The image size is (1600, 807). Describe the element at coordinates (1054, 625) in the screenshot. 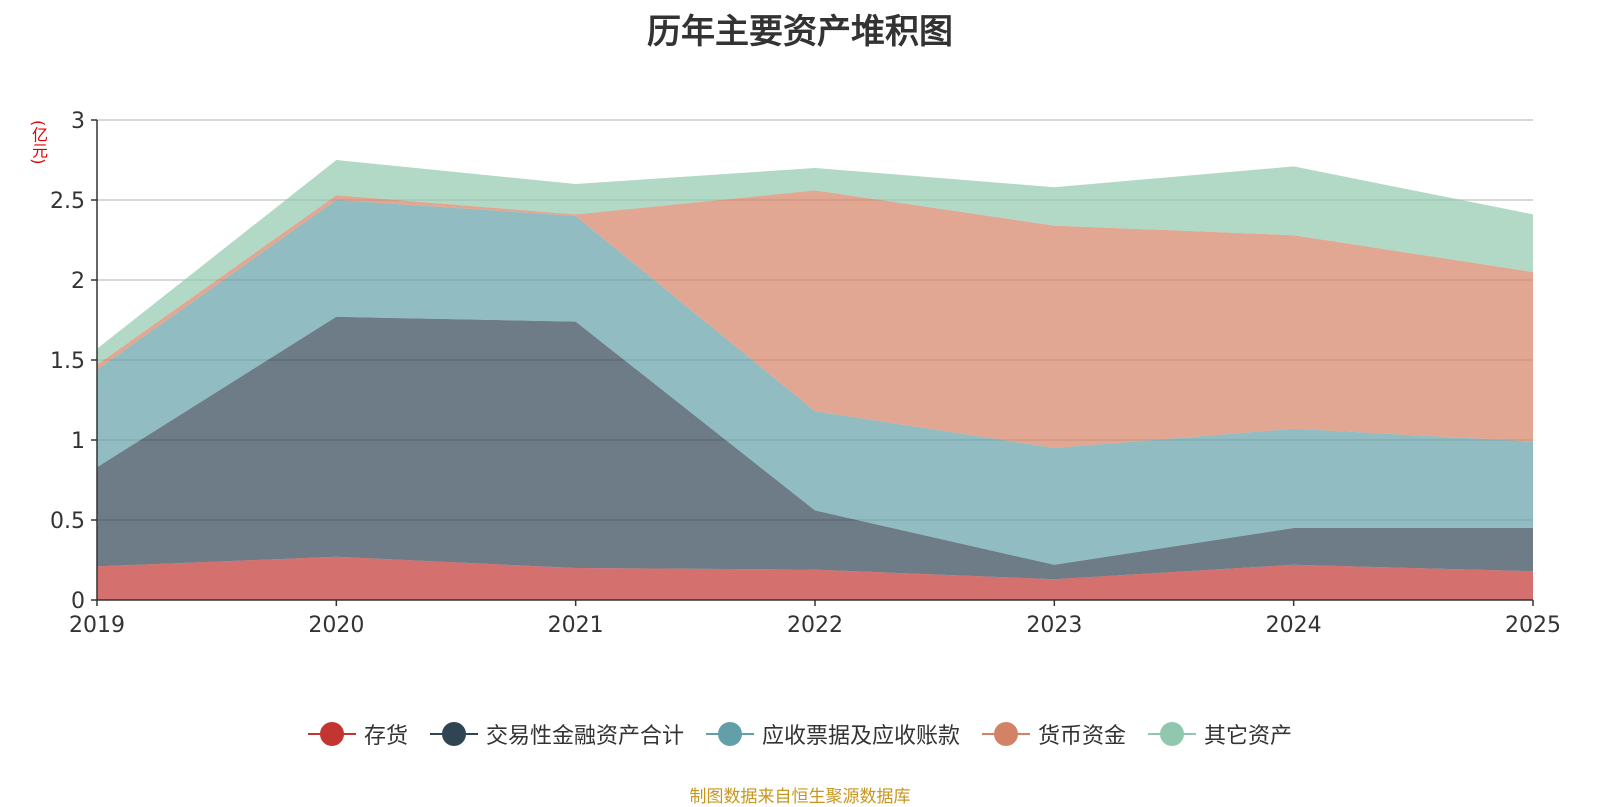

I see `x-tick-label: 2023` at that location.